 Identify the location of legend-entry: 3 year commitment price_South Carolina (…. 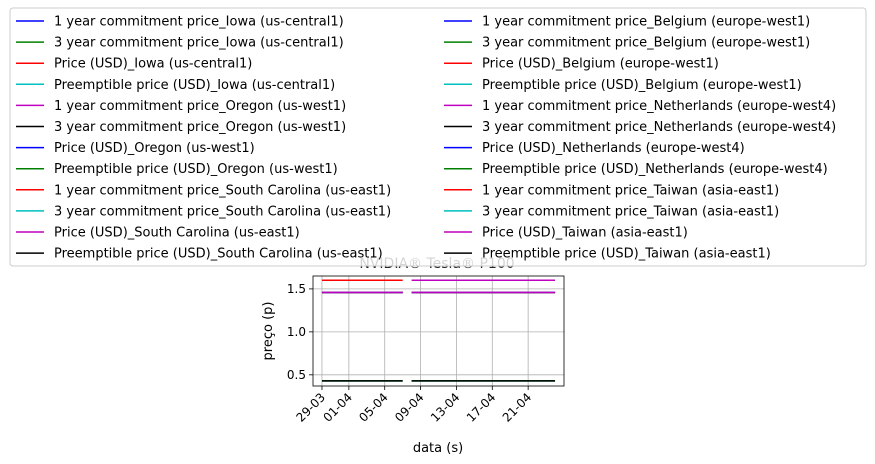
(203, 211).